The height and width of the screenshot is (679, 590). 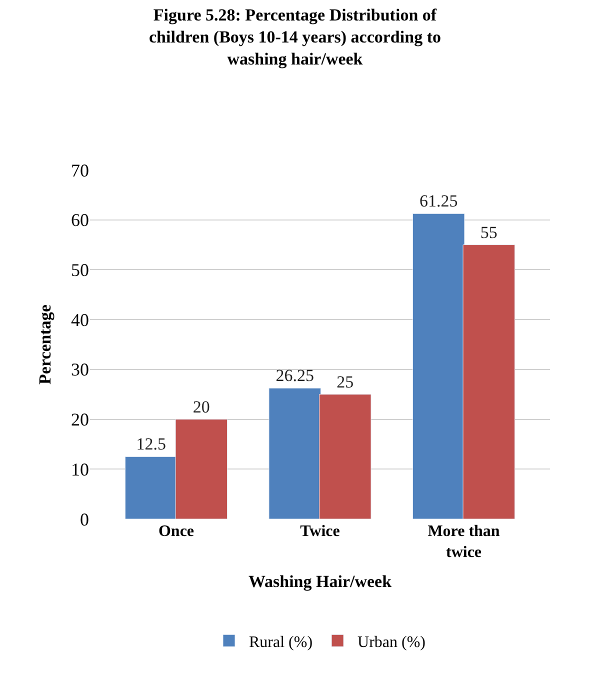 What do you see at coordinates (80, 270) in the screenshot?
I see `y-tick-label: 50` at bounding box center [80, 270].